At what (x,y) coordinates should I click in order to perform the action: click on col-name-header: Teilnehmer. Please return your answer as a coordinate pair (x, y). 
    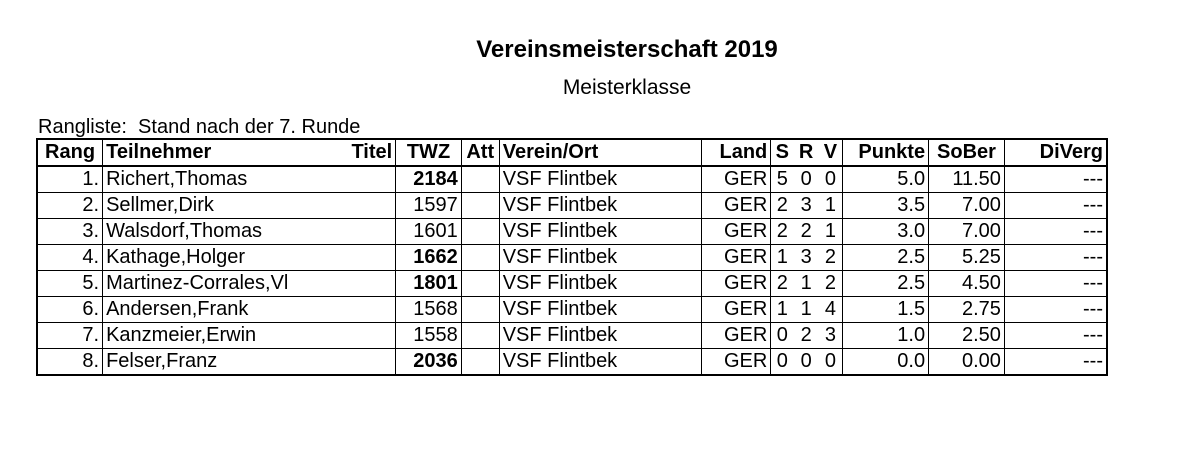
    Looking at the image, I should click on (215, 153).